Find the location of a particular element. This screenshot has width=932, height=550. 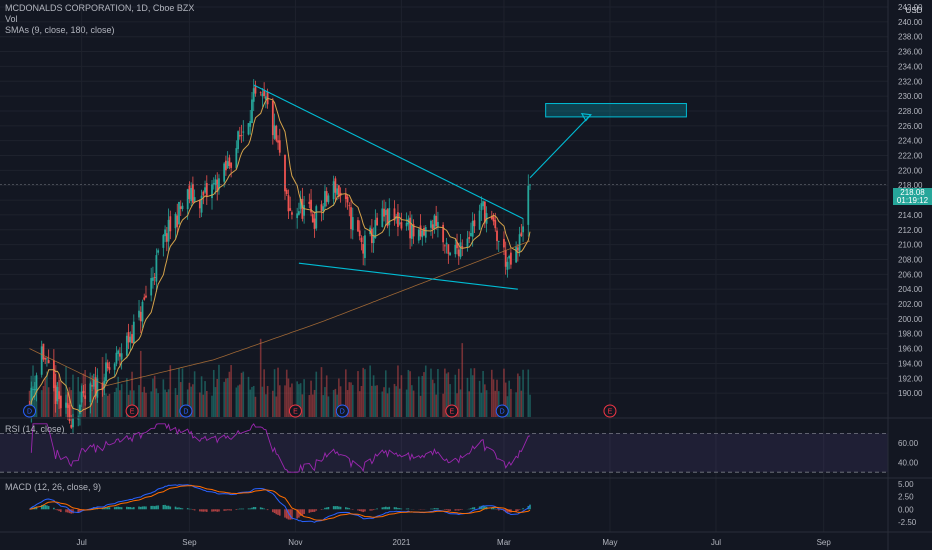

event-marker-label: E is located at coordinates (610, 412).